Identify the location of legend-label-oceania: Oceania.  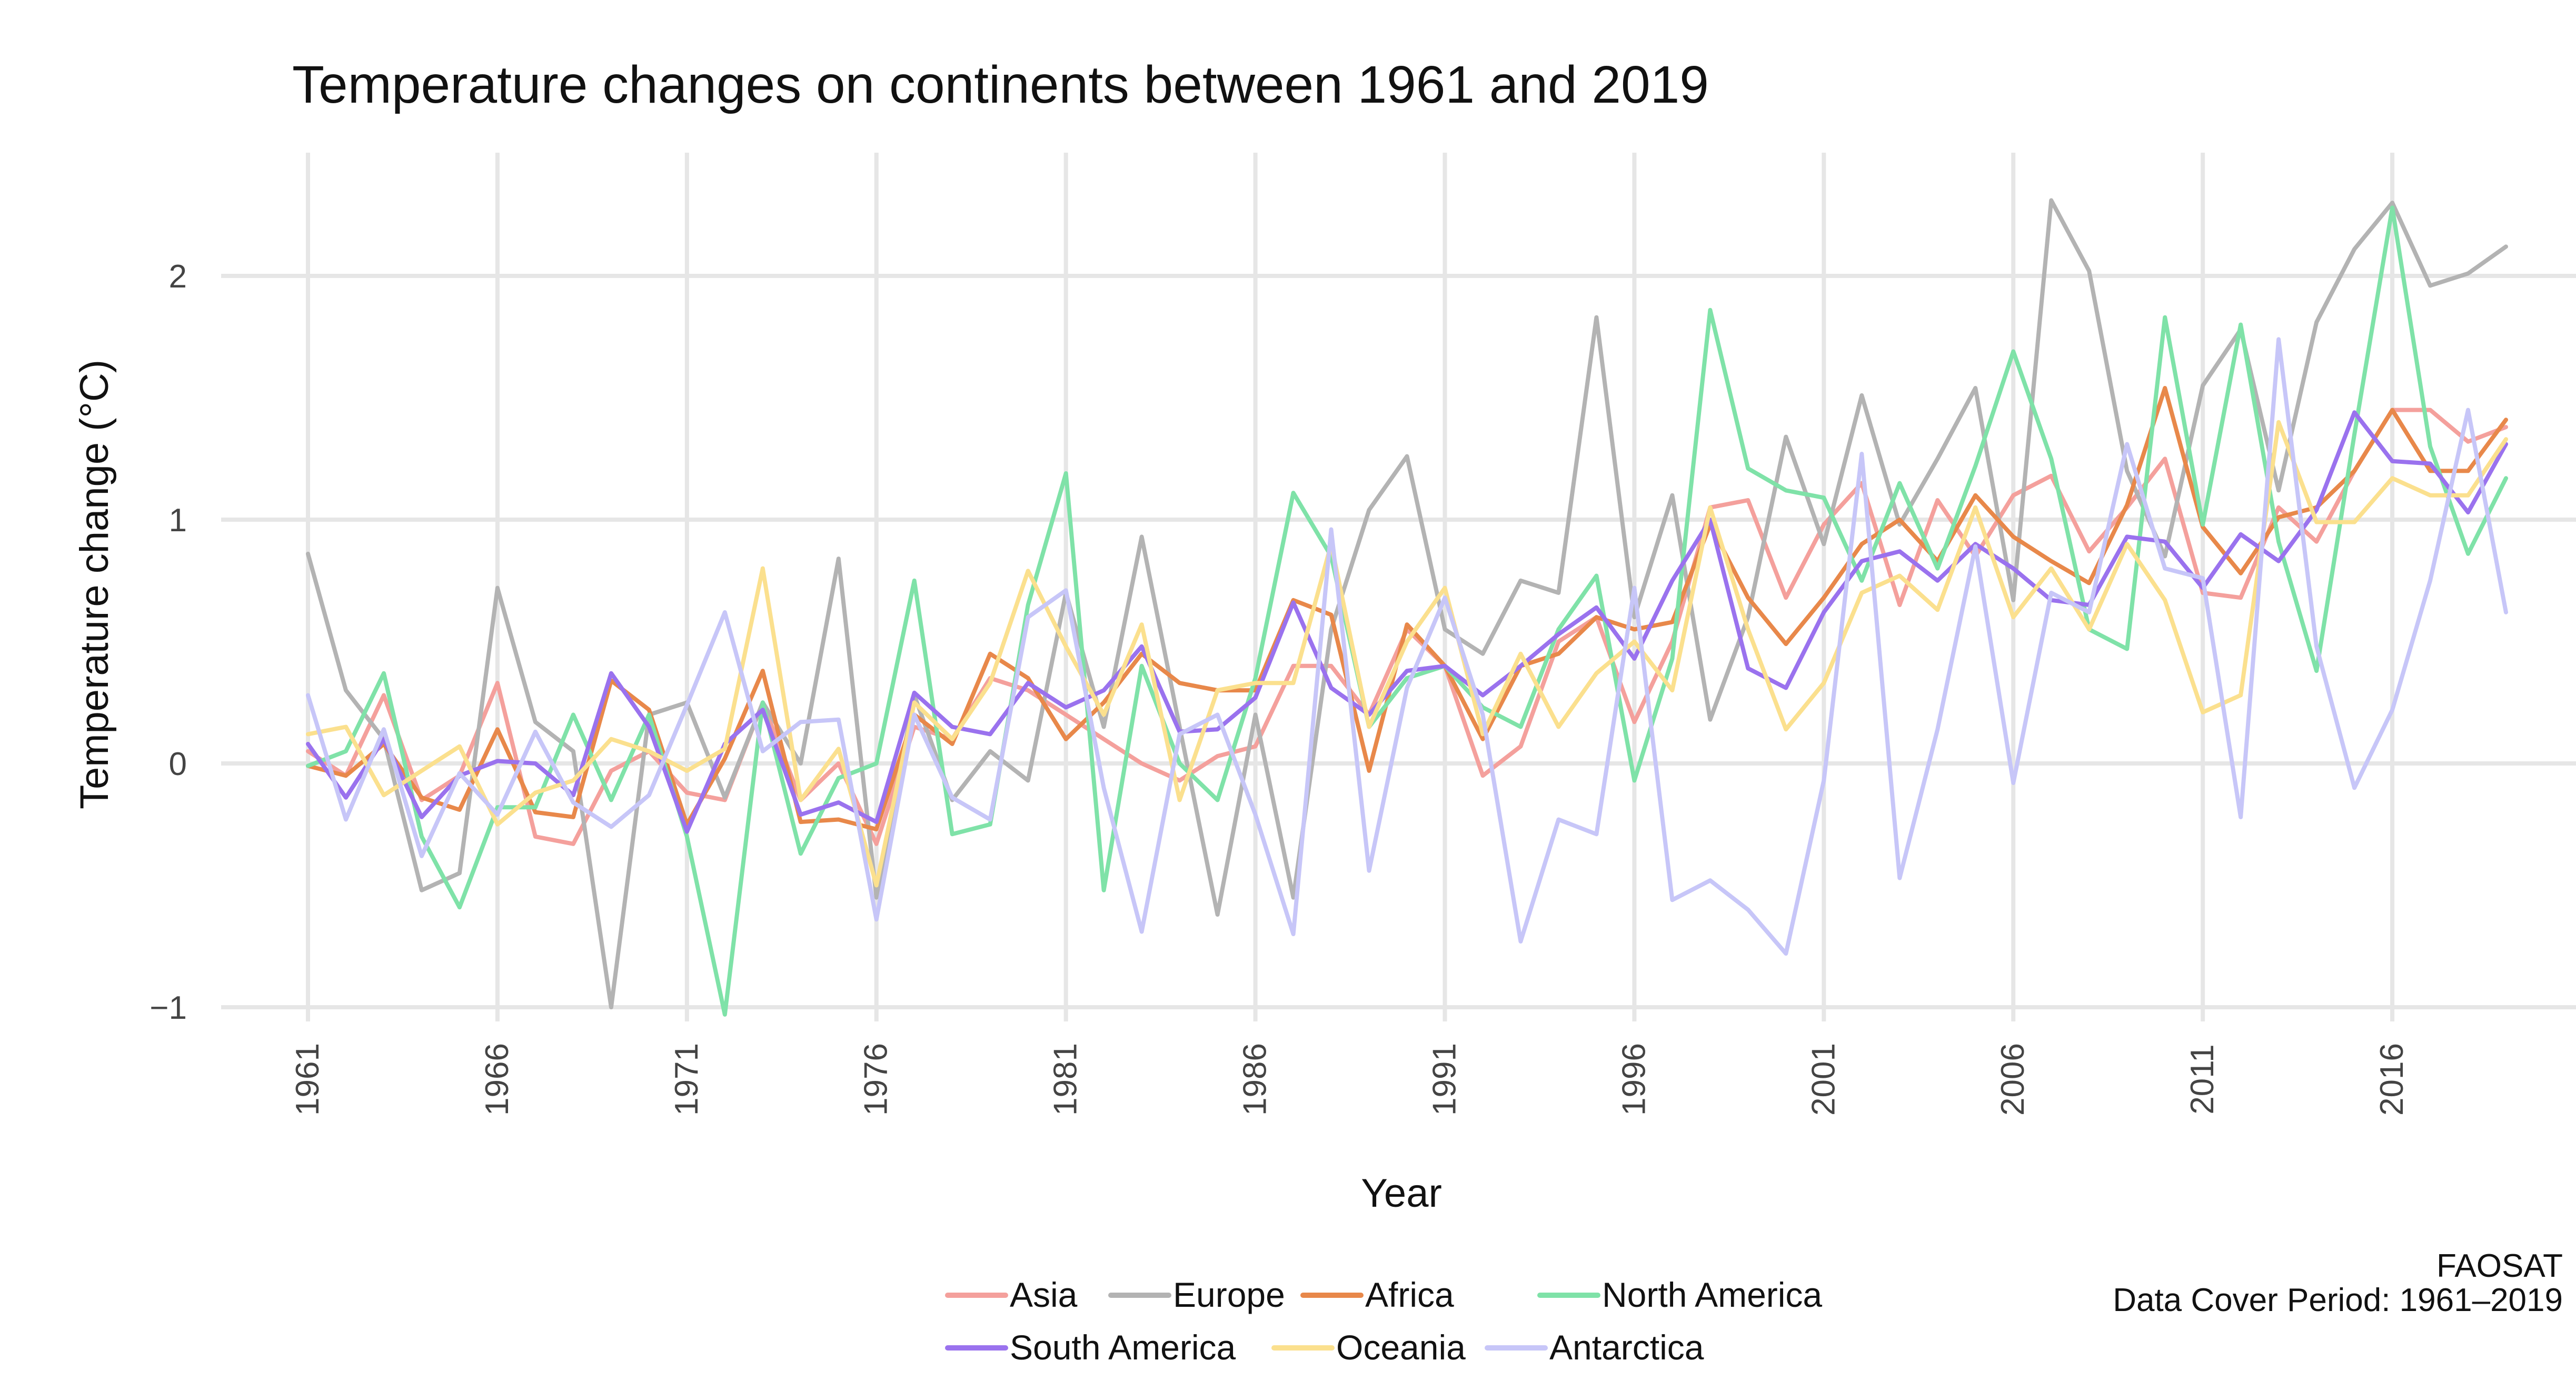
(1401, 1347).